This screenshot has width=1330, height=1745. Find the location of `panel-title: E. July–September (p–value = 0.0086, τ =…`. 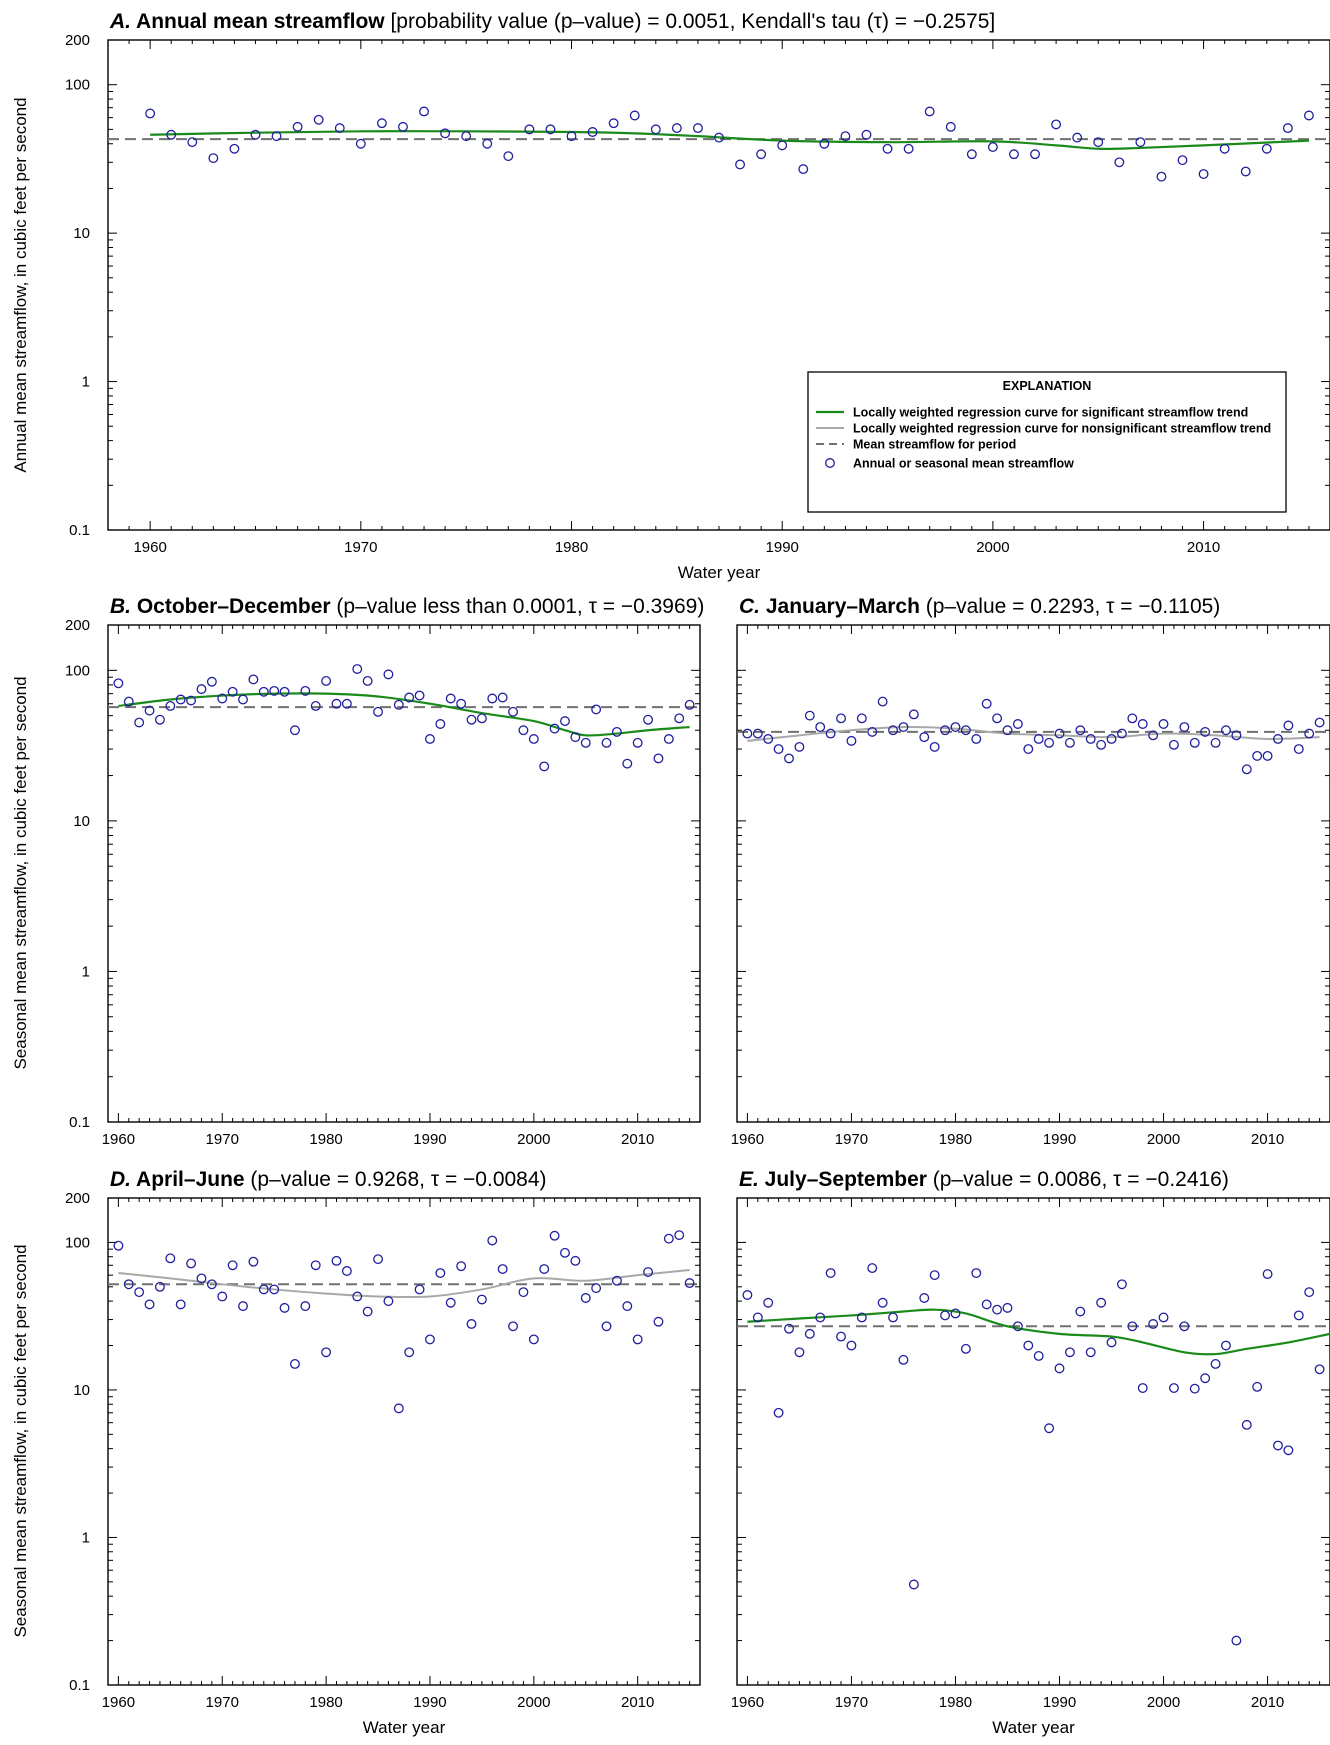

panel-title: E. July–September (p–value = 0.0086, τ =… is located at coordinates (984, 1179).